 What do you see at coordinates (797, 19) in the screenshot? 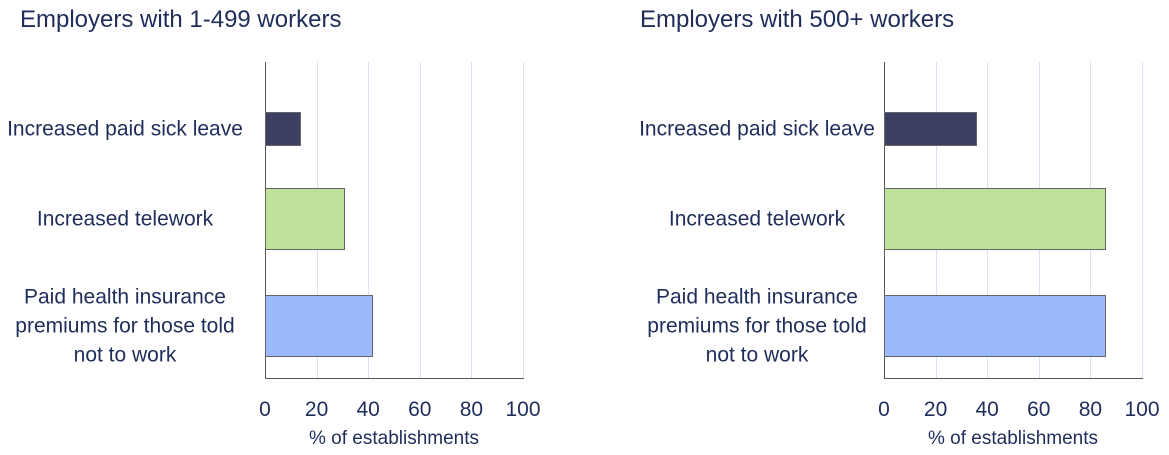
I see `chart-title: Employers with 500+ workers` at bounding box center [797, 19].